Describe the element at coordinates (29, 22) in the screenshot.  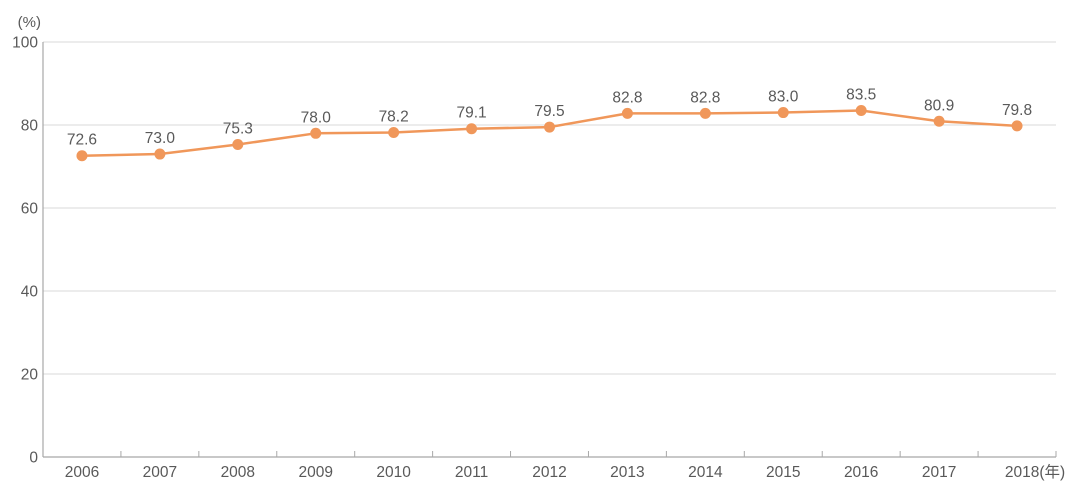
I see `y-axis-unit-label: (%)` at that location.